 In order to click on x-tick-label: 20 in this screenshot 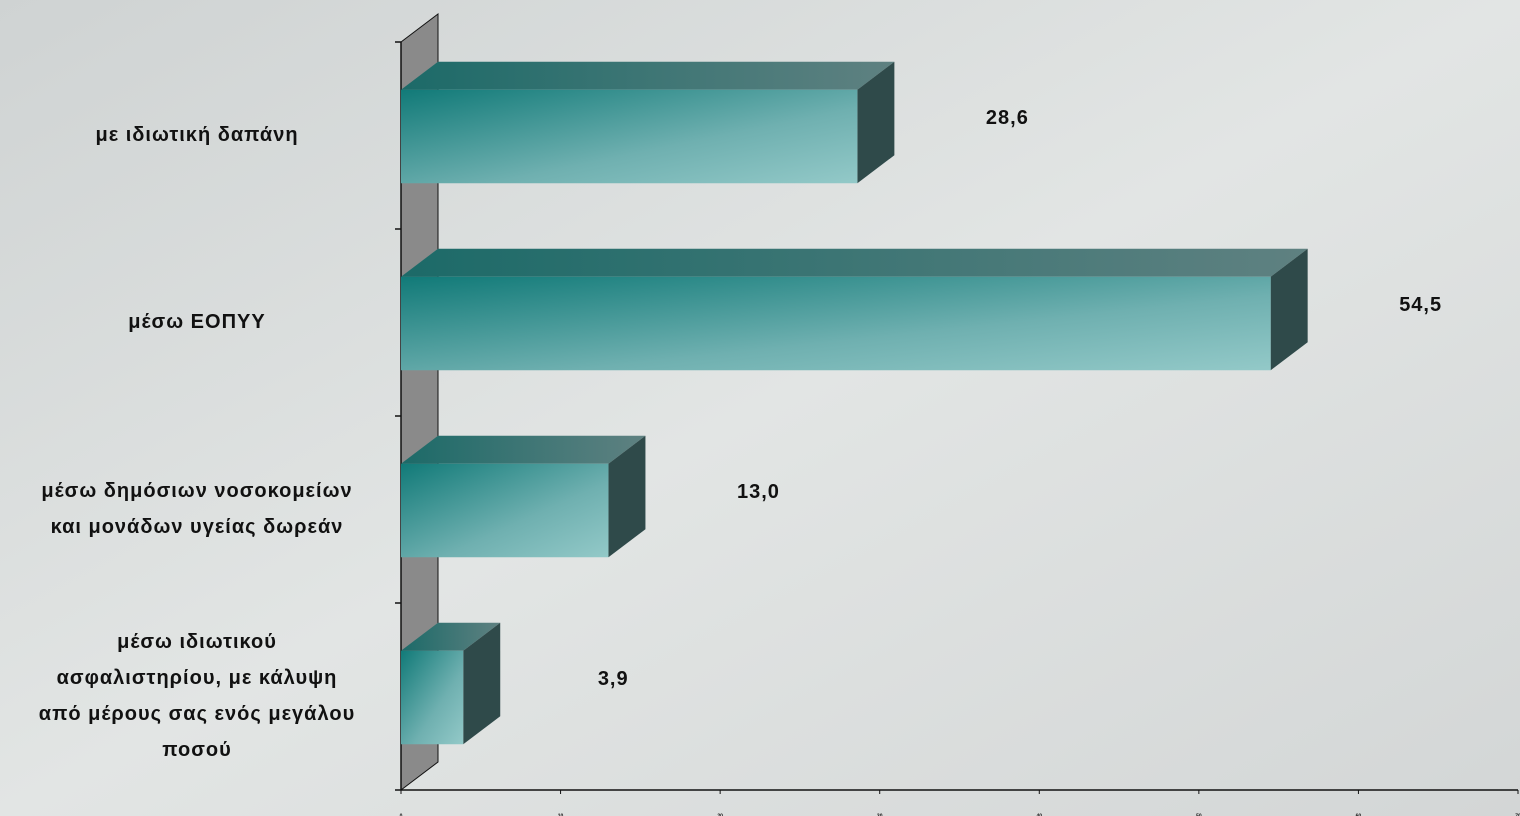, I will do `click(720, 814)`.